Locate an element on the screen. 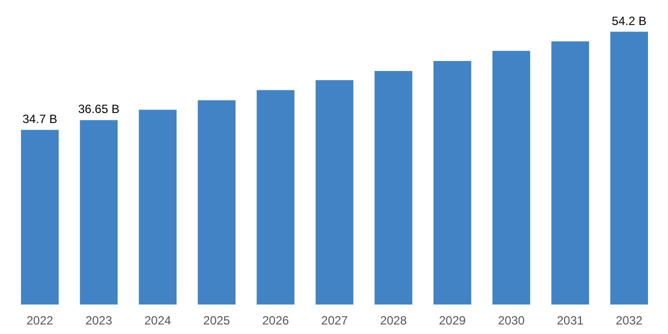 The width and height of the screenshot is (668, 334). x-tick-label: 2023 is located at coordinates (98, 321).